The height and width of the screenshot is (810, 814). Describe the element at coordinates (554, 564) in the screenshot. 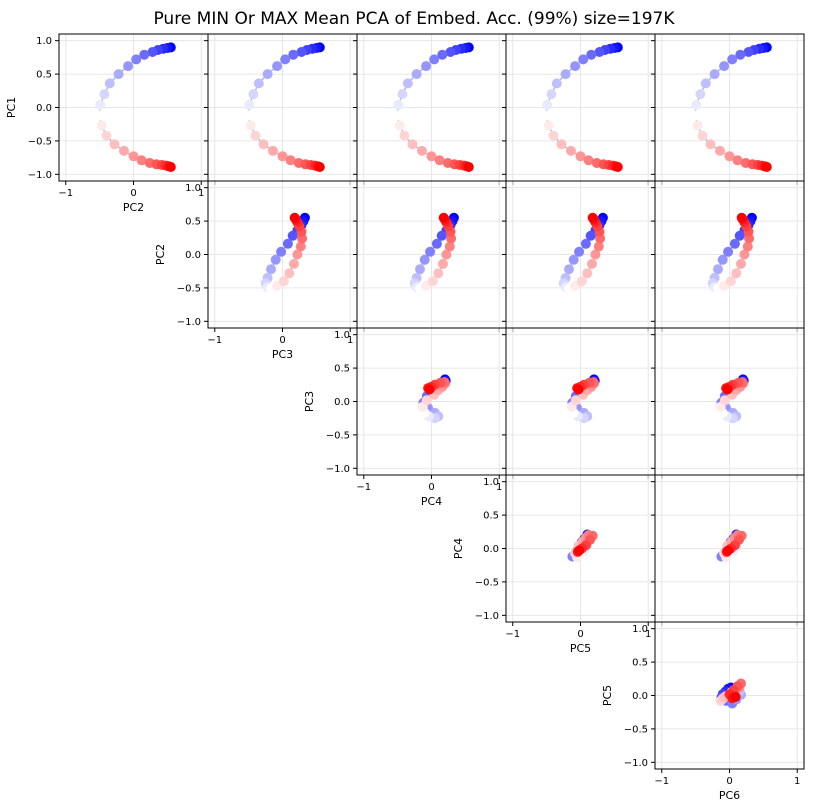

I see `panel-pc5-vs-pc4: −1 0 1 −1.0 −0.5 0.0 0.5 1.0 PC5 PC4` at that location.